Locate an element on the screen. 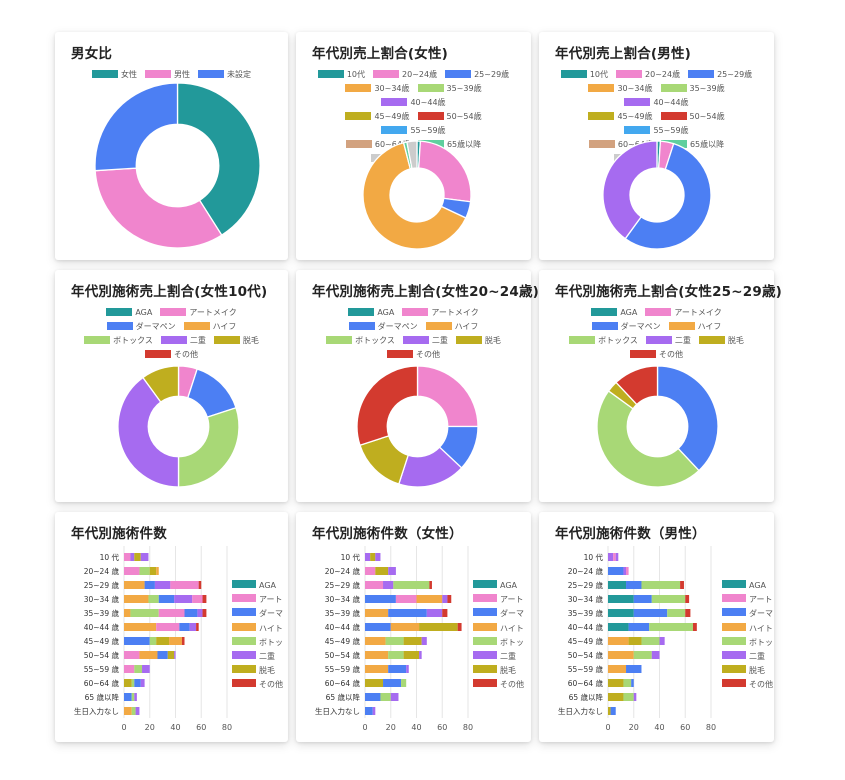 The image size is (845, 780). legend-item: アートメイク is located at coordinates (440, 313).